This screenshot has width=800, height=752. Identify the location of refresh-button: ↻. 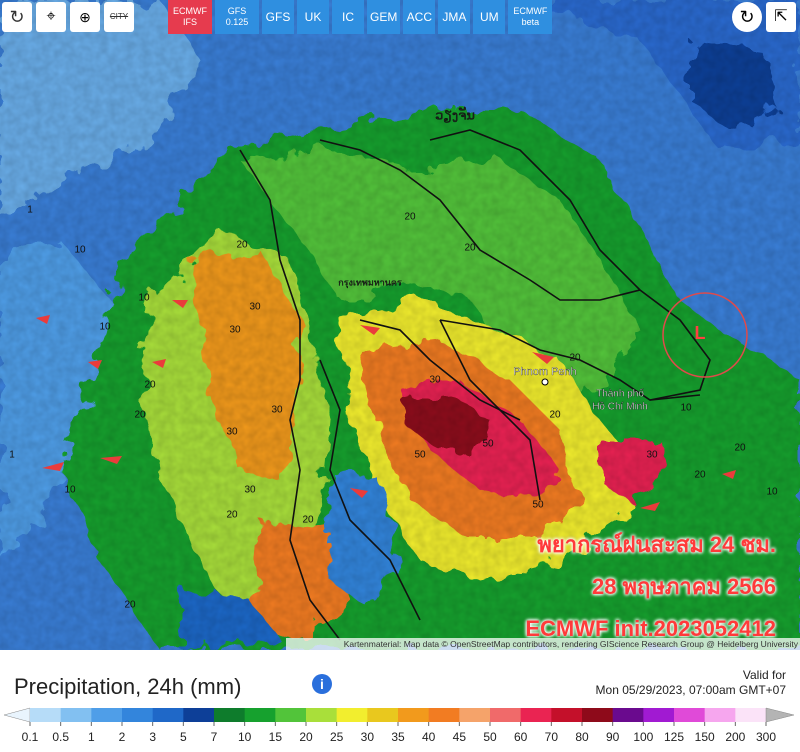
(17, 17).